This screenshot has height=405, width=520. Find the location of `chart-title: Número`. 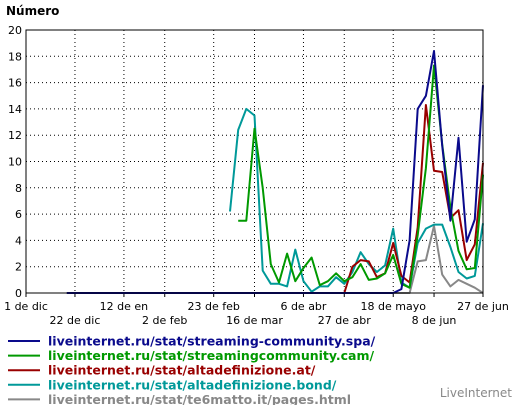

chart-title: Número is located at coordinates (32, 11).